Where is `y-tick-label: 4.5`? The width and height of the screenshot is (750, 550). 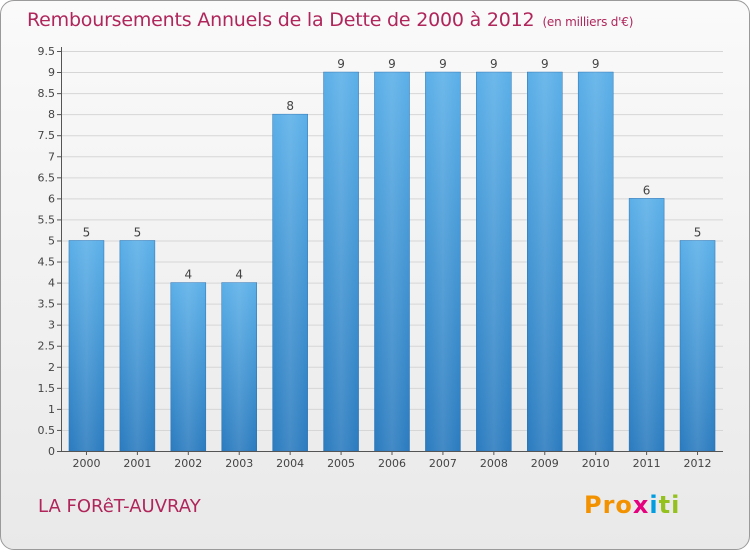
y-tick-label: 4.5 is located at coordinates (47, 262).